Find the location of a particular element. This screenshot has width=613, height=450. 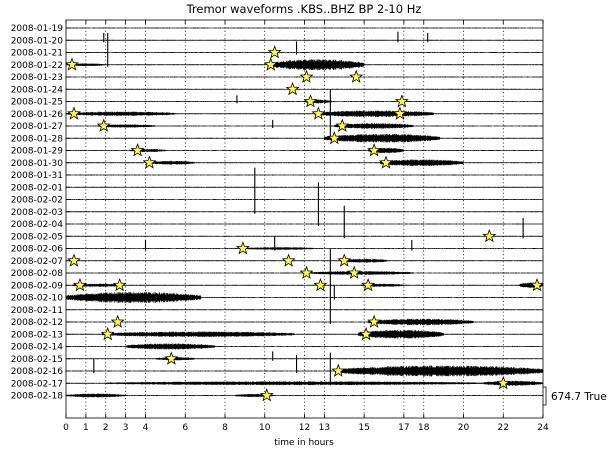

x-tick-label: 20 is located at coordinates (464, 428).